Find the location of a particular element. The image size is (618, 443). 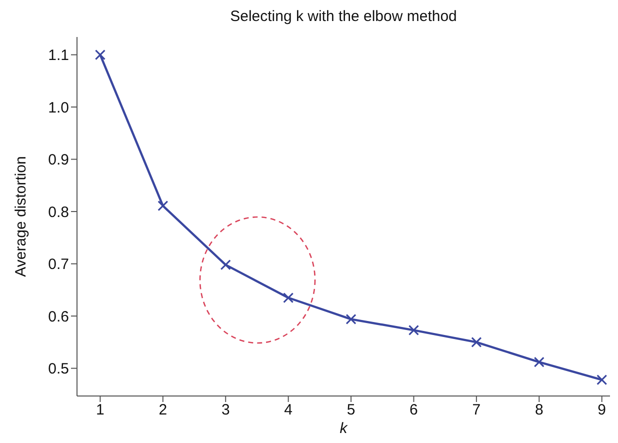

y-tick-label: 1.1 is located at coordinates (58, 55).